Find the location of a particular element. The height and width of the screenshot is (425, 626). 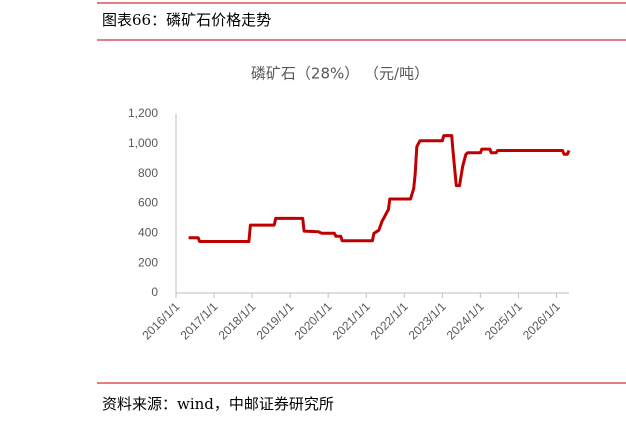

x-tick-label: 2020/1/1 is located at coordinates (313, 320).